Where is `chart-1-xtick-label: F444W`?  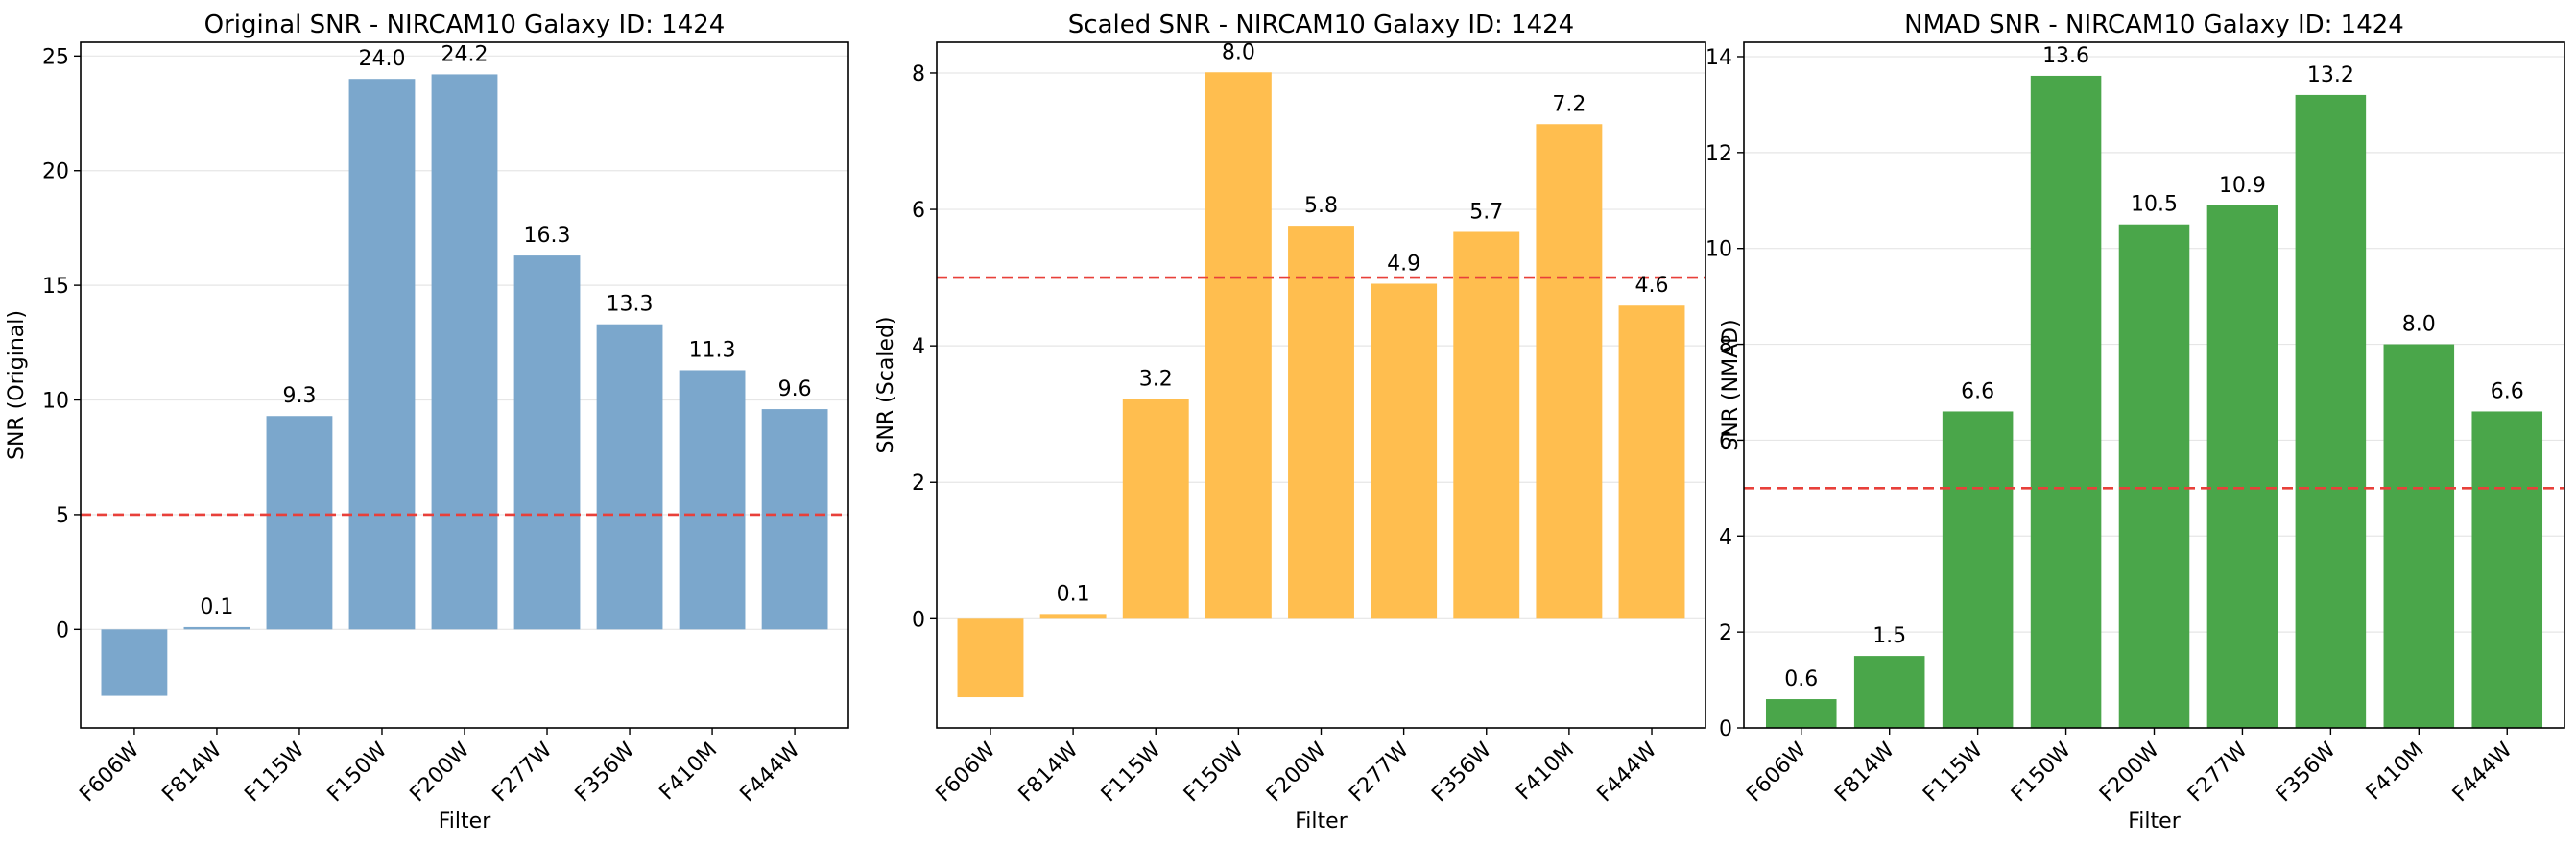 chart-1-xtick-label: F444W is located at coordinates (770, 772).